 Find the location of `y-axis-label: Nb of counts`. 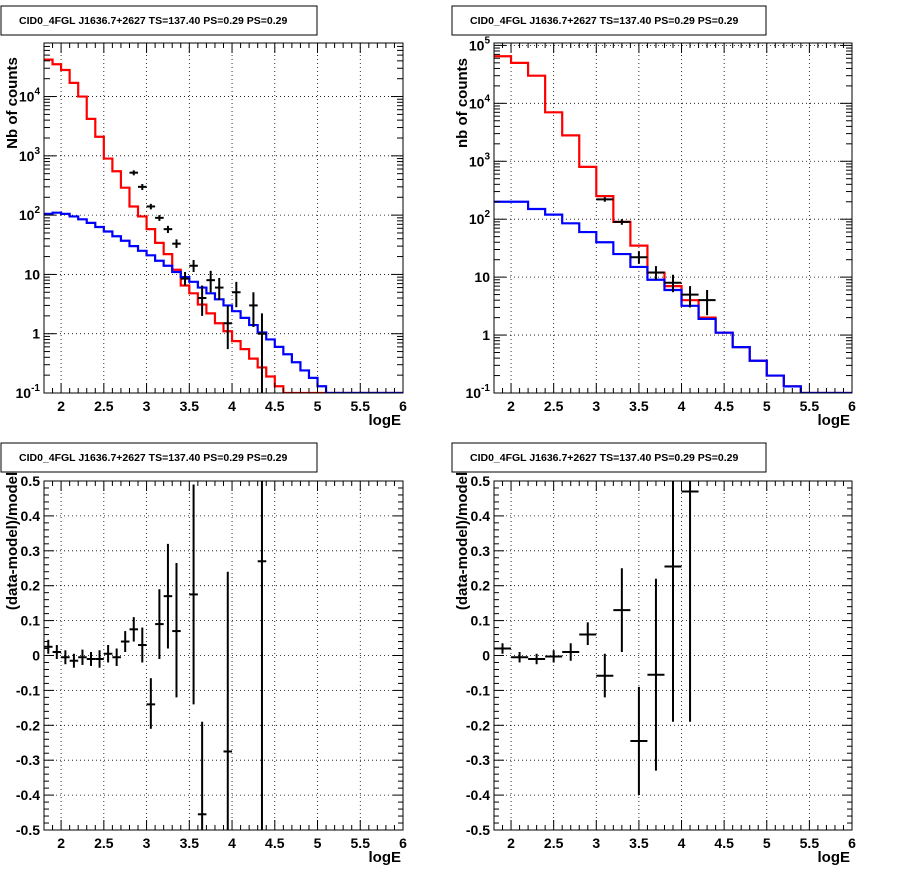

y-axis-label: Nb of counts is located at coordinates (12, 103).